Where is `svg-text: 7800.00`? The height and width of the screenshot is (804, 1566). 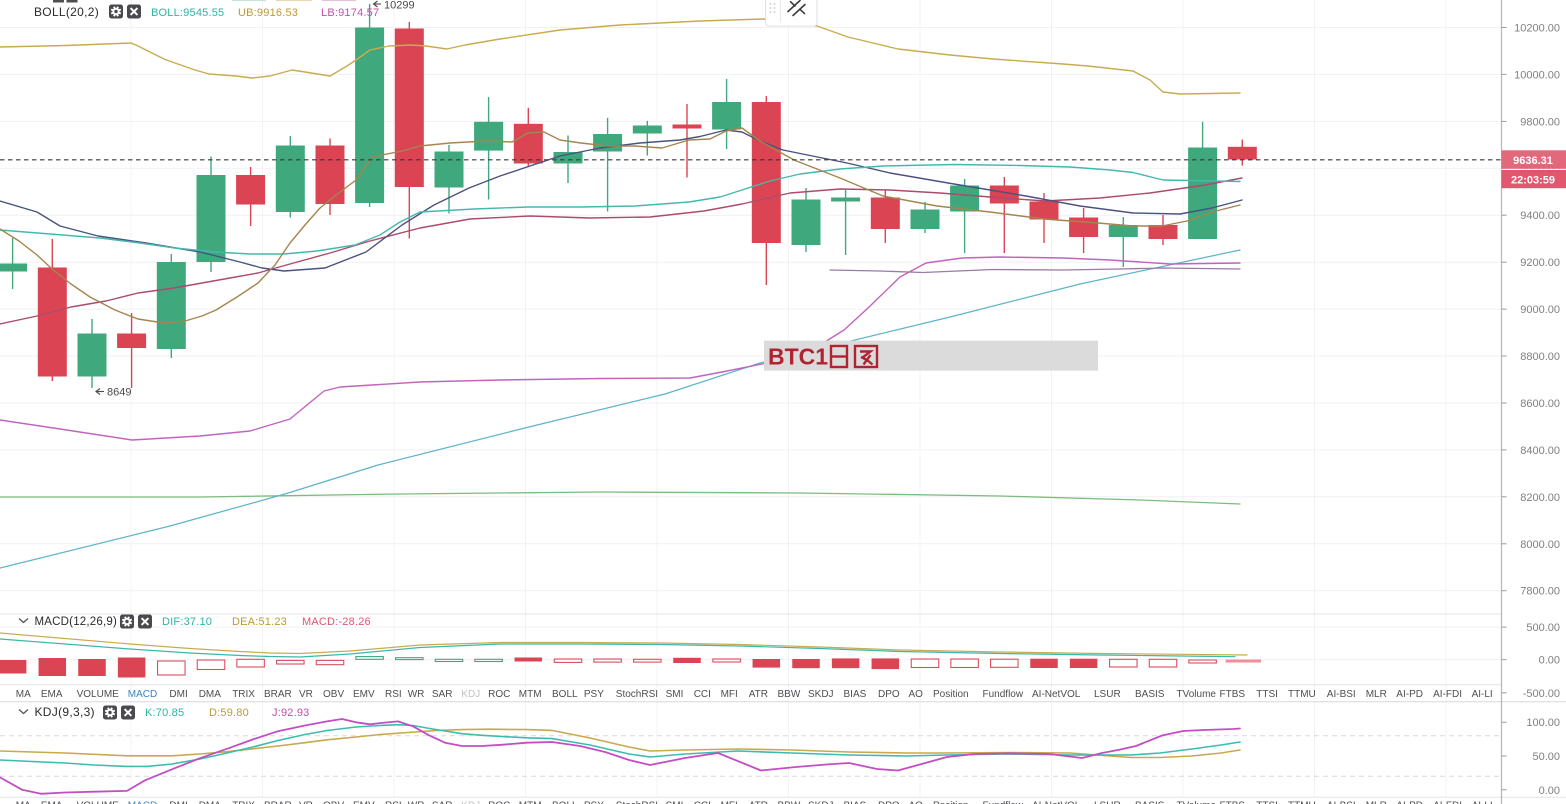
svg-text: 7800.00 is located at coordinates (1540, 592).